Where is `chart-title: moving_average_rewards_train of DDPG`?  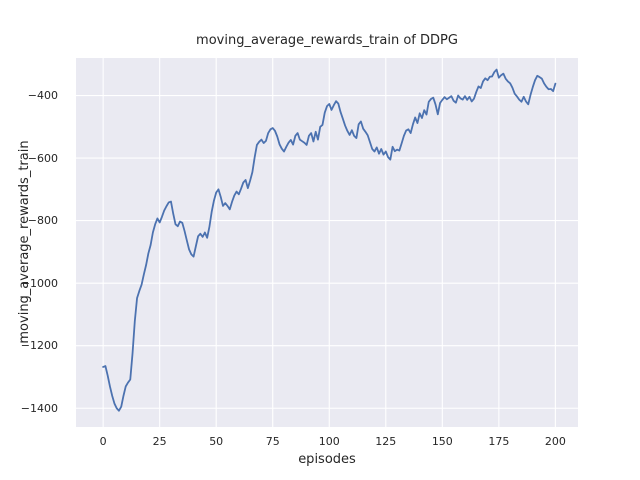
chart-title: moving_average_rewards_train of DDPG is located at coordinates (327, 40).